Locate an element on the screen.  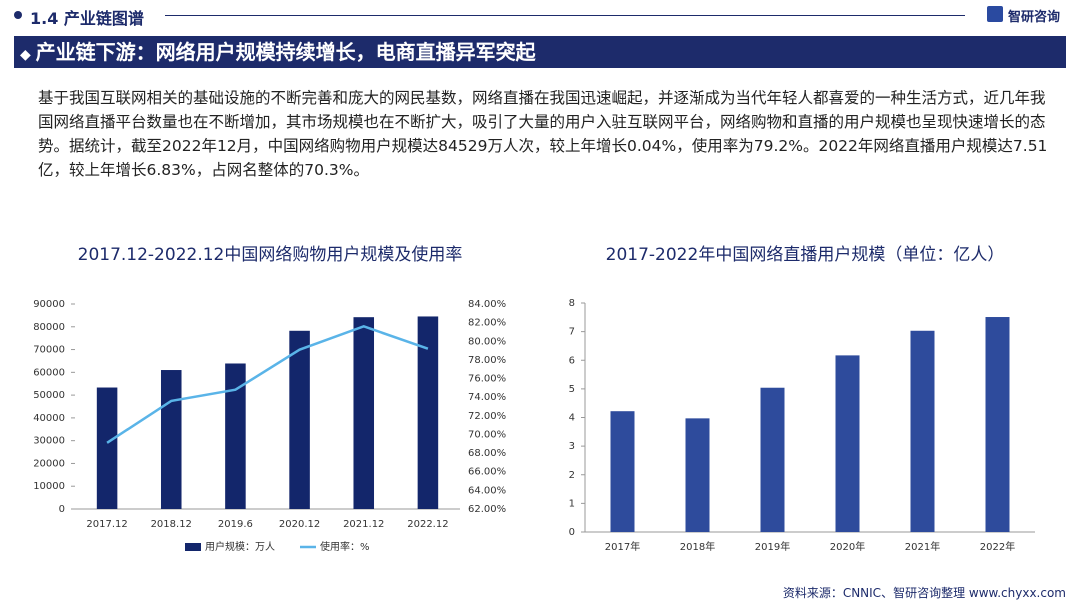
y-tick-label: 10000 is located at coordinates (49, 486).